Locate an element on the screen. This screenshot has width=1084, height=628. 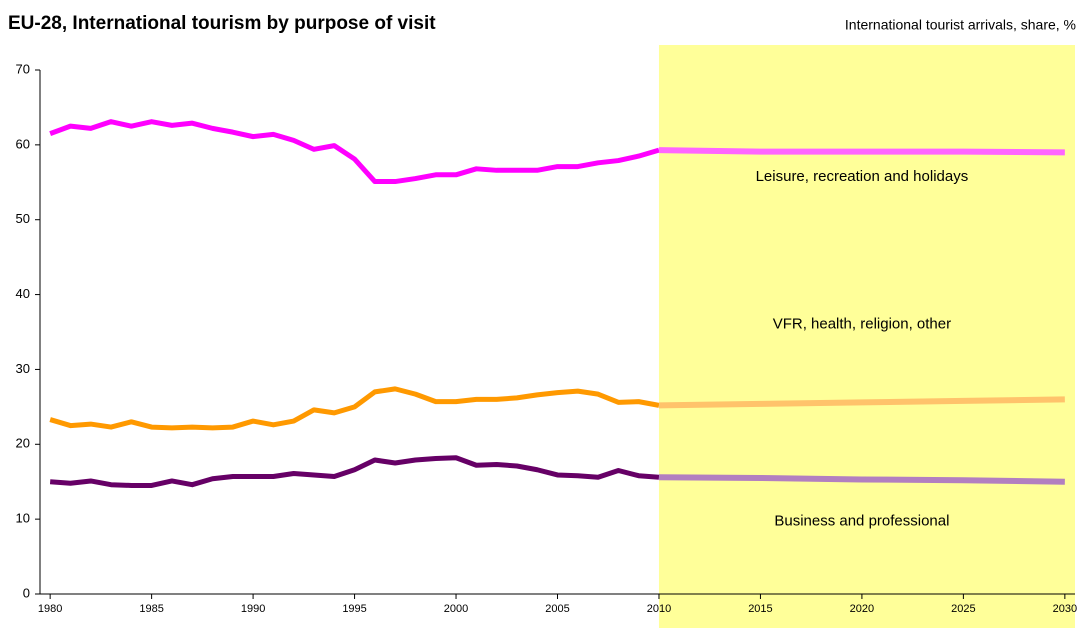
series-label: Business and professional is located at coordinates (861, 520).